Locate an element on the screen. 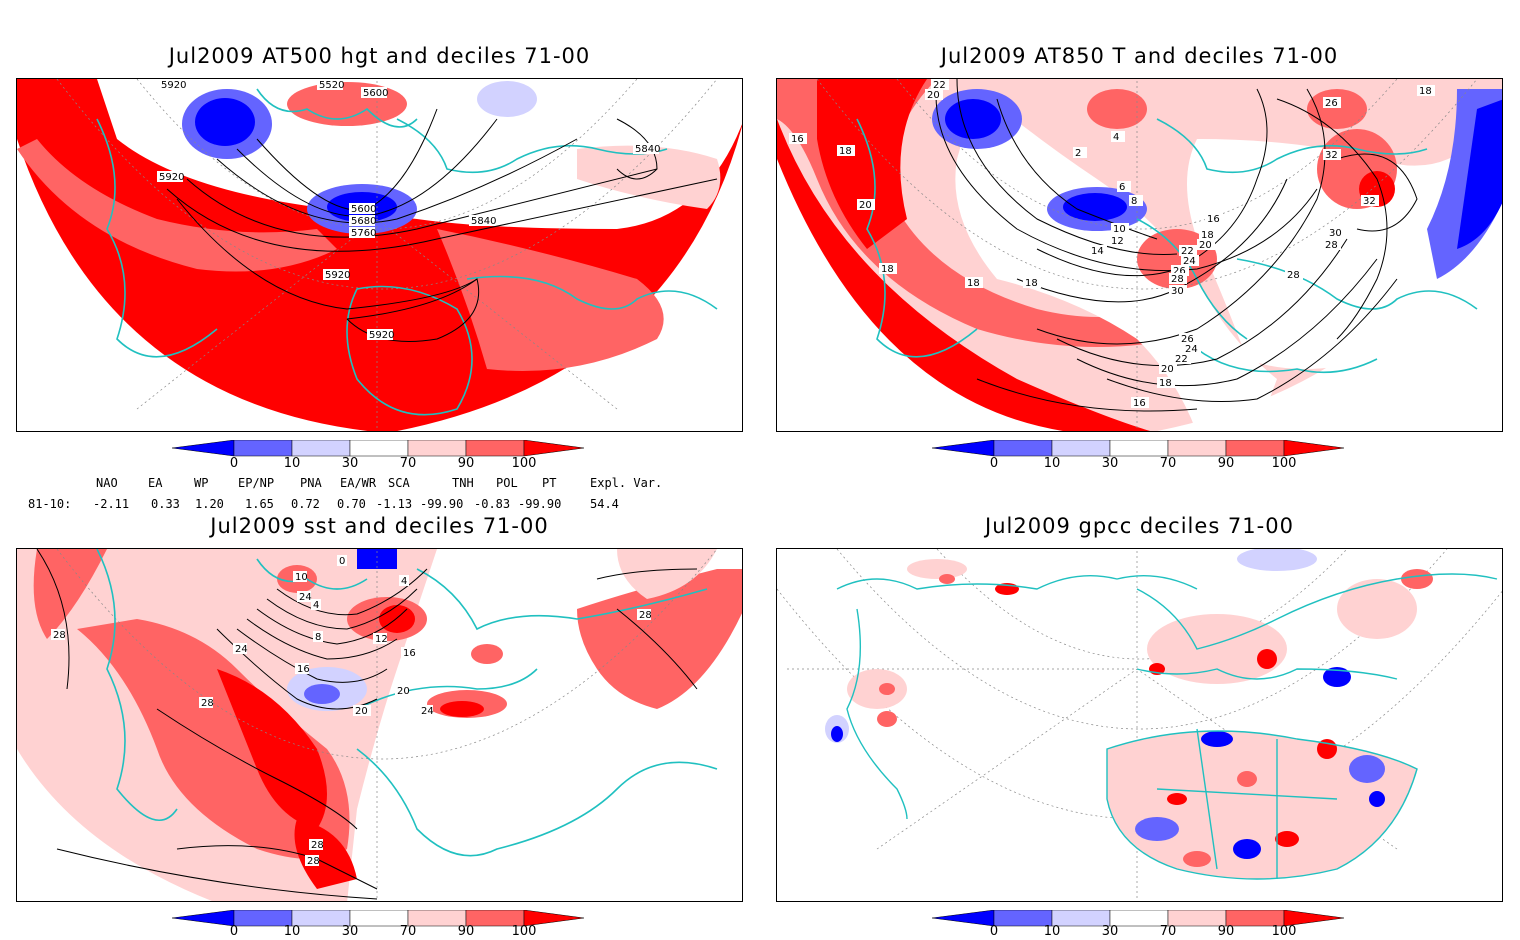  index-row-label: 81-10: is located at coordinates (50, 504).